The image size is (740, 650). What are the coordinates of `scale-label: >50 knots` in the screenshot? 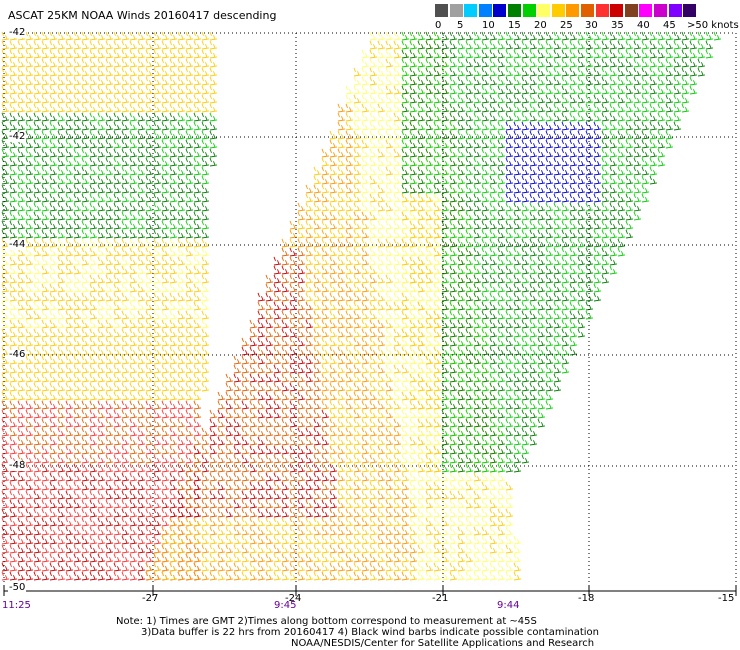 It's located at (713, 25).